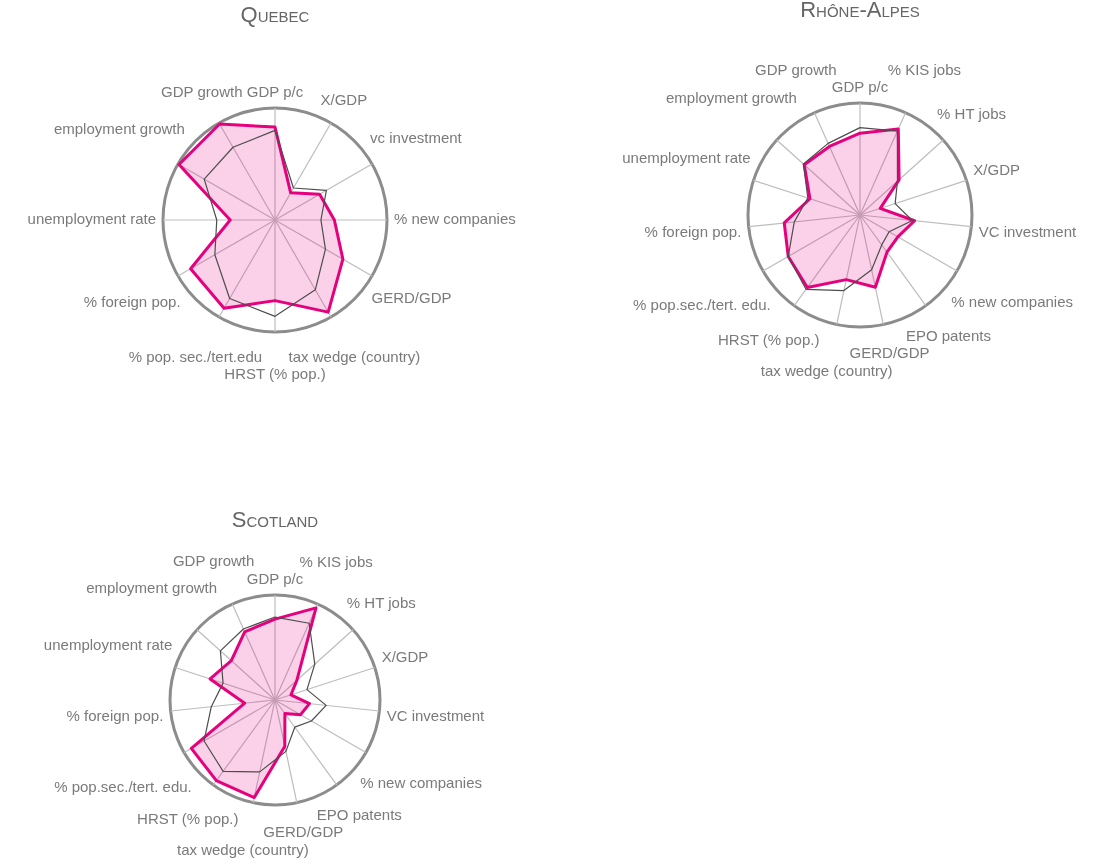 The image size is (1110, 865). Describe the element at coordinates (275, 520) in the screenshot. I see `chart-title: Scotland` at that location.